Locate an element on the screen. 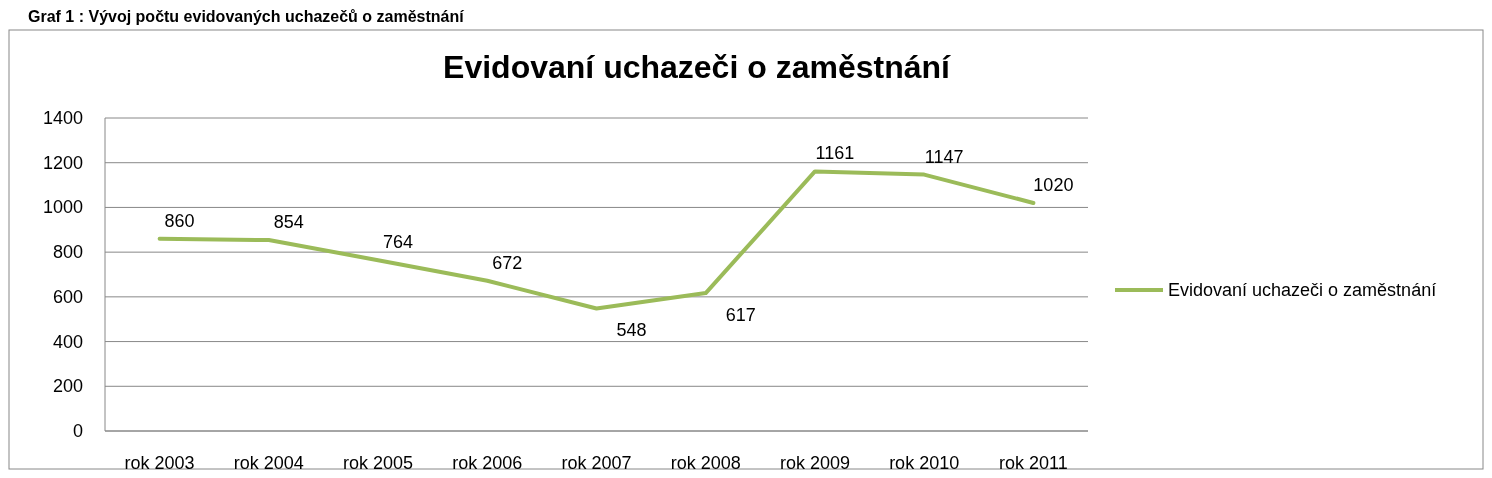  chart-title: Evidovaní uchazeči o zaměstnání is located at coordinates (697, 67).